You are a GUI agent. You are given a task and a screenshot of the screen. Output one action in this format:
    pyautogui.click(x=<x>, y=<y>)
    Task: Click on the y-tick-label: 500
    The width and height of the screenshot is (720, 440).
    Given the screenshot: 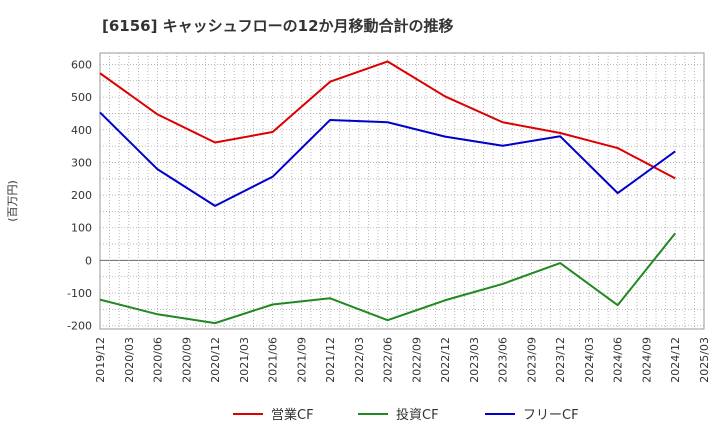 What is the action you would take?
    pyautogui.click(x=81, y=97)
    